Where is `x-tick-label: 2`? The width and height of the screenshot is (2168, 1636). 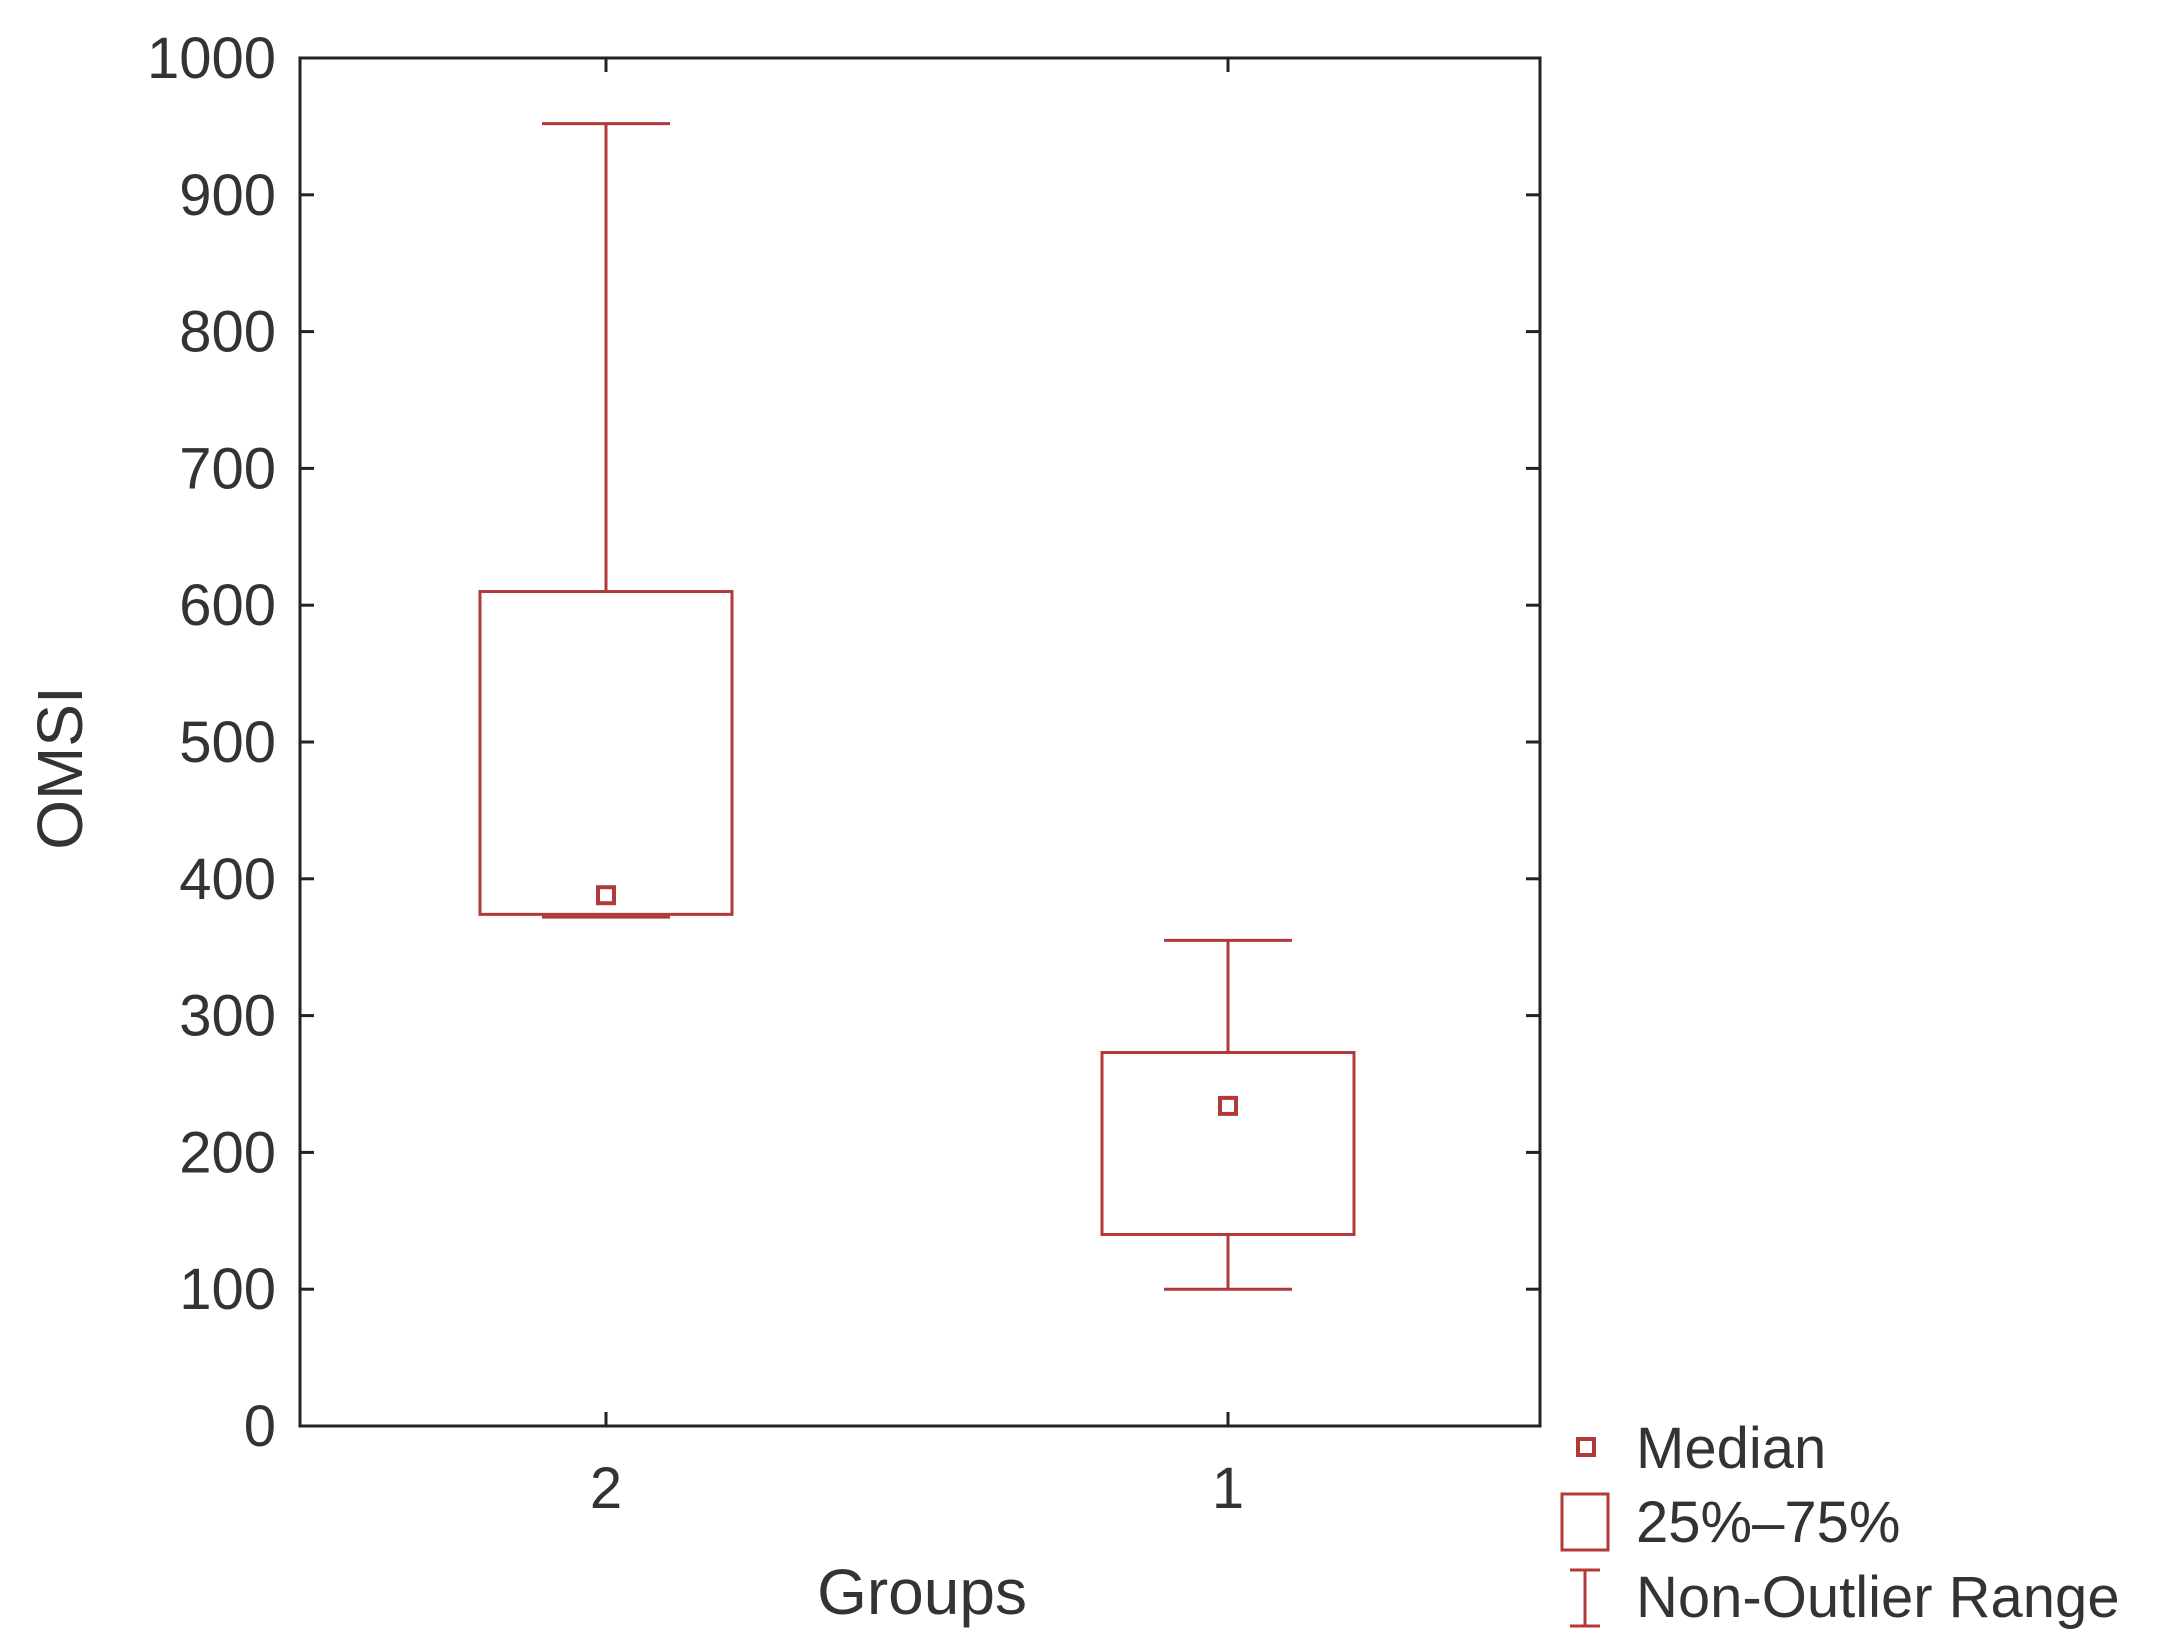
x-tick-label: 2 is located at coordinates (606, 1488).